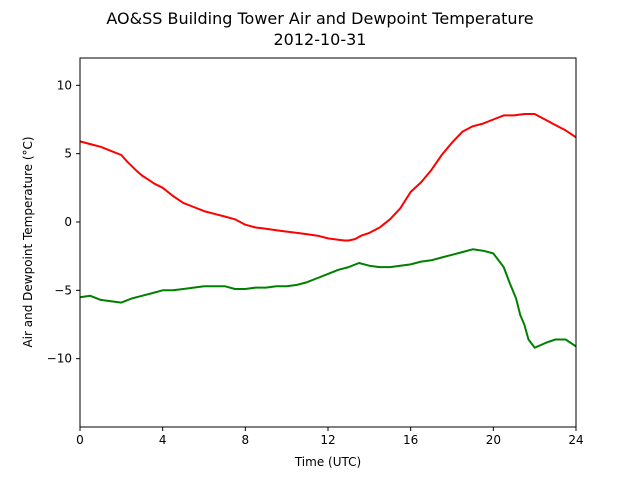 This screenshot has width=640, height=480. What do you see at coordinates (410, 440) in the screenshot?
I see `x-tick-label: 16` at bounding box center [410, 440].